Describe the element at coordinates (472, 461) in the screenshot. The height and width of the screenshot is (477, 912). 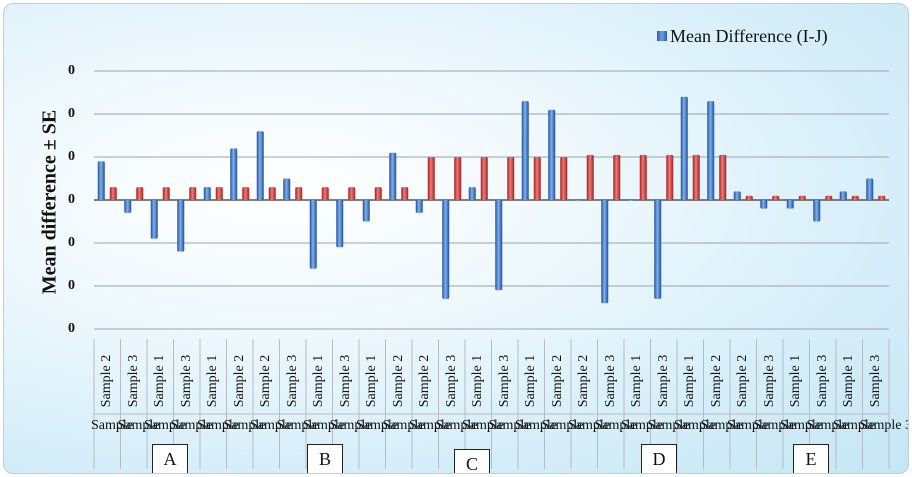
I see `group-label-c: C` at that location.